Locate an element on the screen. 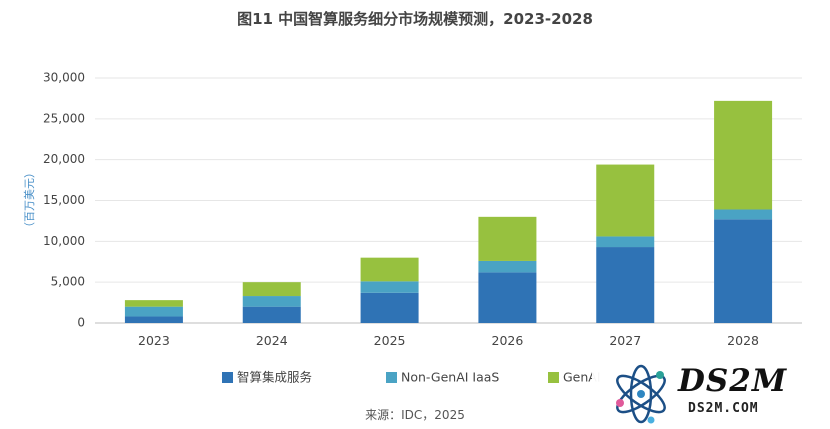 This screenshot has width=830, height=429. y-axis-label: （百万美元） is located at coordinates (29, 200).